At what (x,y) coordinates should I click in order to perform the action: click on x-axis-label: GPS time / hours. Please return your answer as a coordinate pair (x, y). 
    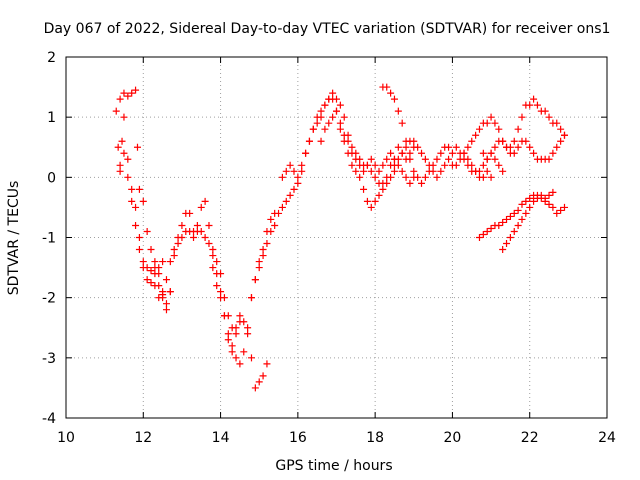
    Looking at the image, I should click on (333, 466).